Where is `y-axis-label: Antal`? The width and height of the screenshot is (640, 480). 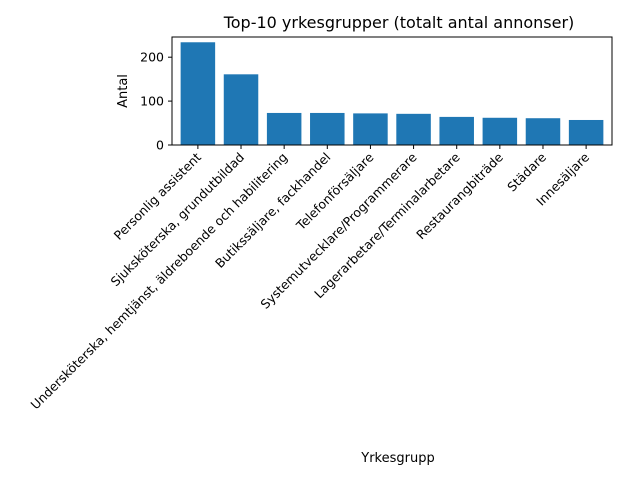
y-axis-label: Antal is located at coordinates (123, 91).